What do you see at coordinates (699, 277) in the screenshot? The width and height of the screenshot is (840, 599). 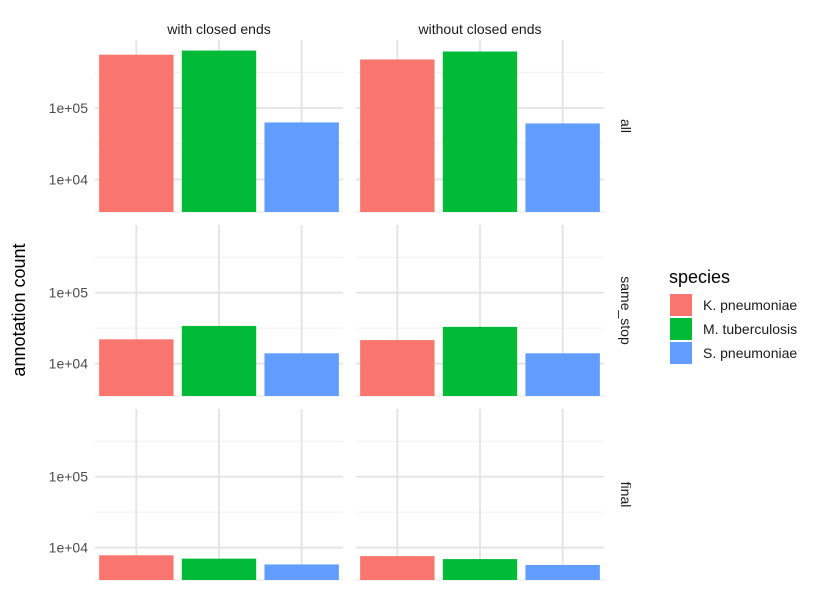 I see `legend-title: species` at bounding box center [699, 277].